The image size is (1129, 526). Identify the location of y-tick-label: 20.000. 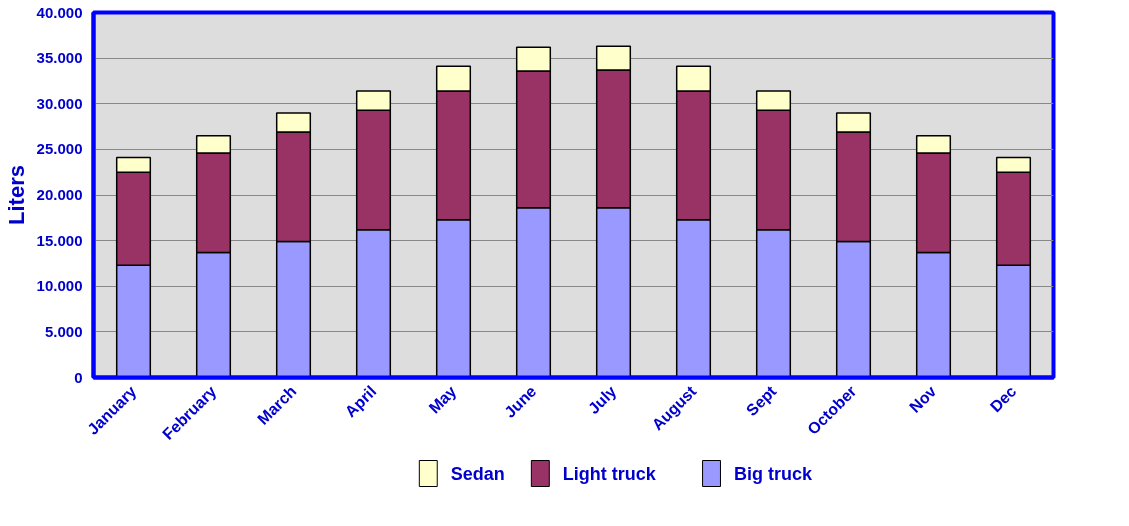
(59, 194).